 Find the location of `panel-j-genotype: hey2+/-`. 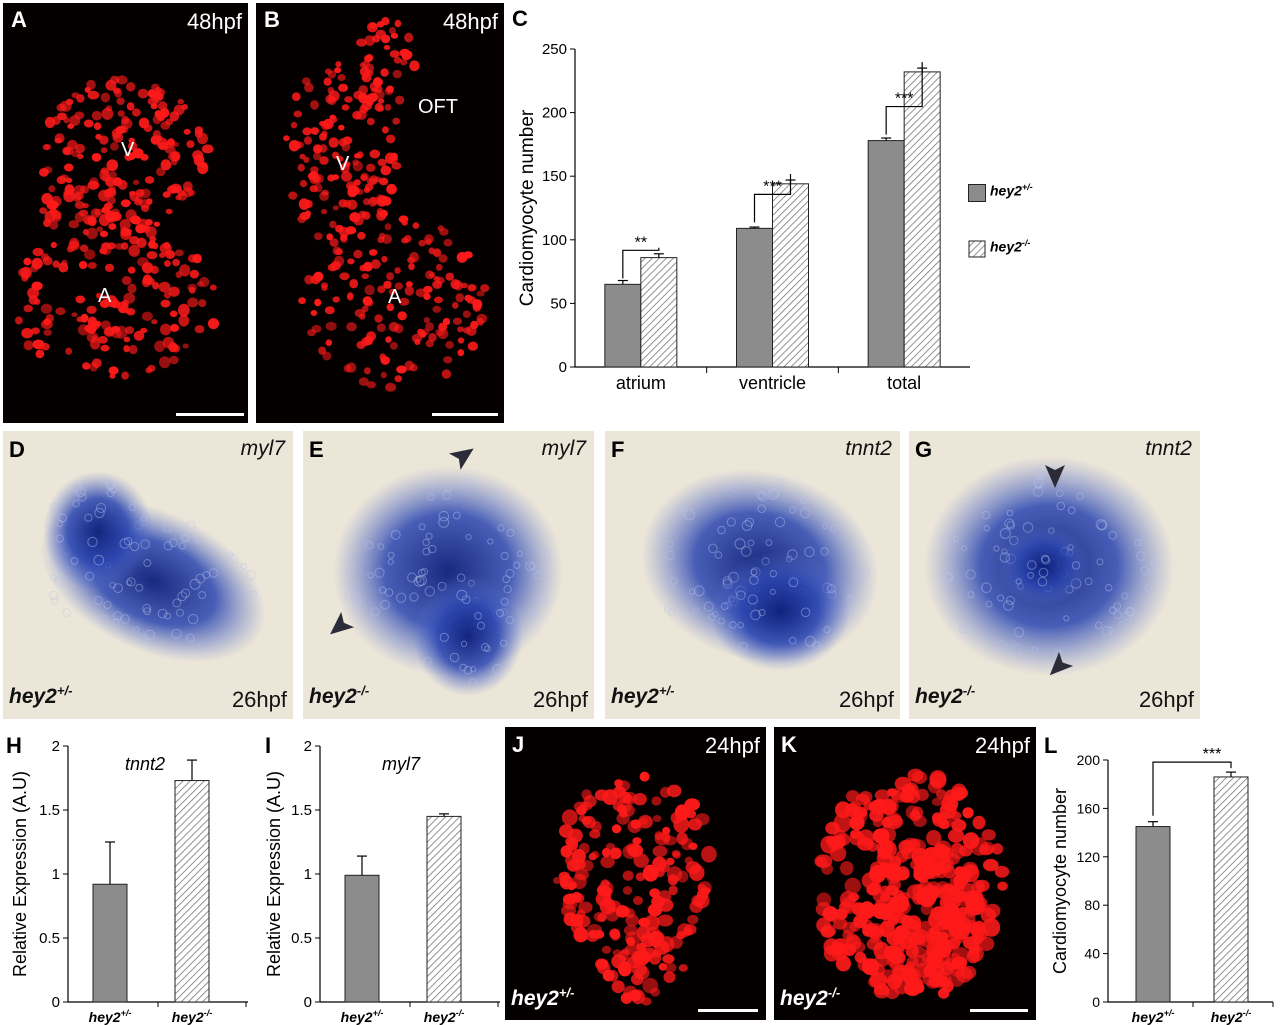

panel-j-genotype: hey2+/- is located at coordinates (543, 997).